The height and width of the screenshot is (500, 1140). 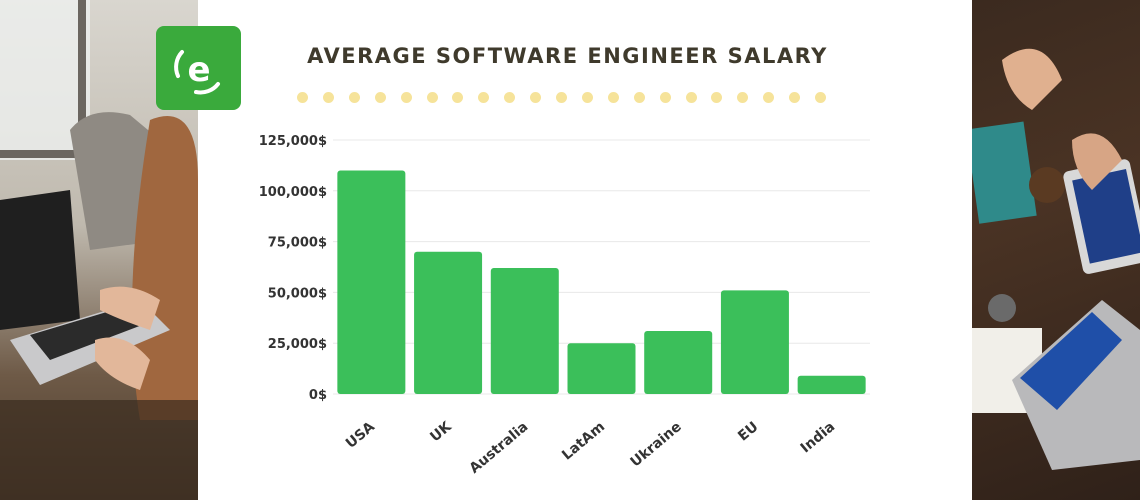 What do you see at coordinates (678, 362) in the screenshot?
I see `bar-ukraine` at bounding box center [678, 362].